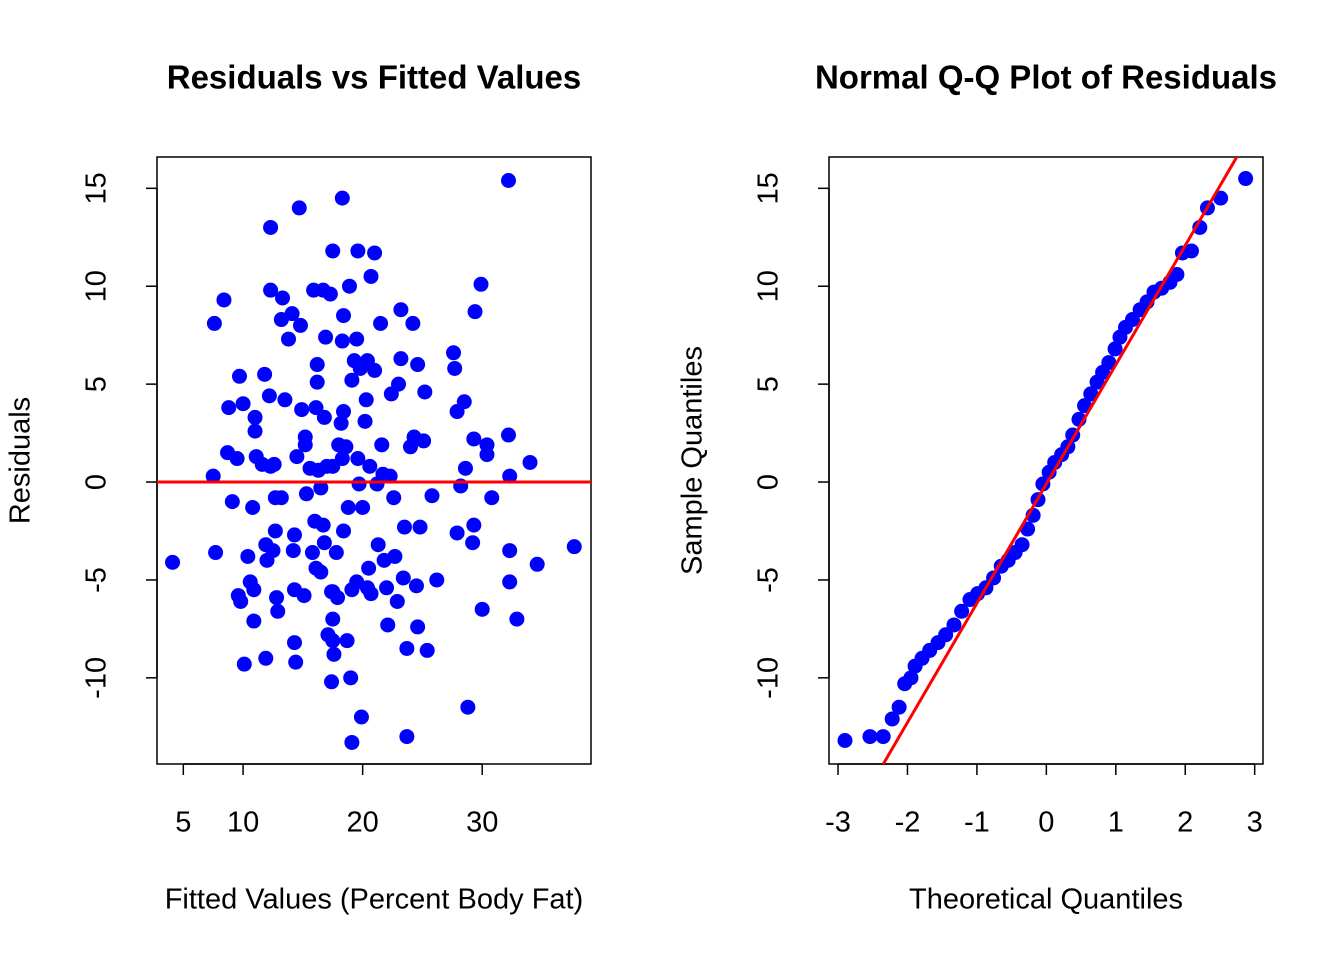 The image size is (1344, 965). I want to click on y-tick-label: 0, so click(97, 482).